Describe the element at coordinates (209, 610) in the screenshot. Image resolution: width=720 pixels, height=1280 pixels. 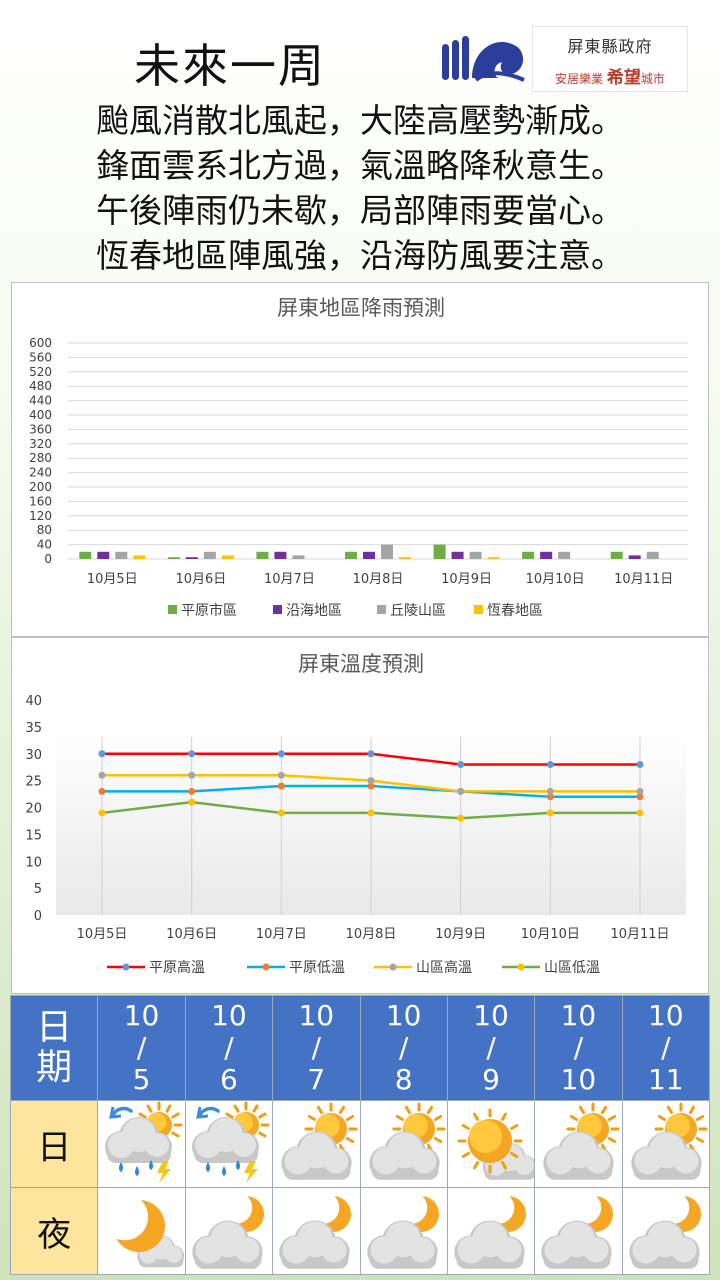
I see `legend-label: 平原市區` at that location.